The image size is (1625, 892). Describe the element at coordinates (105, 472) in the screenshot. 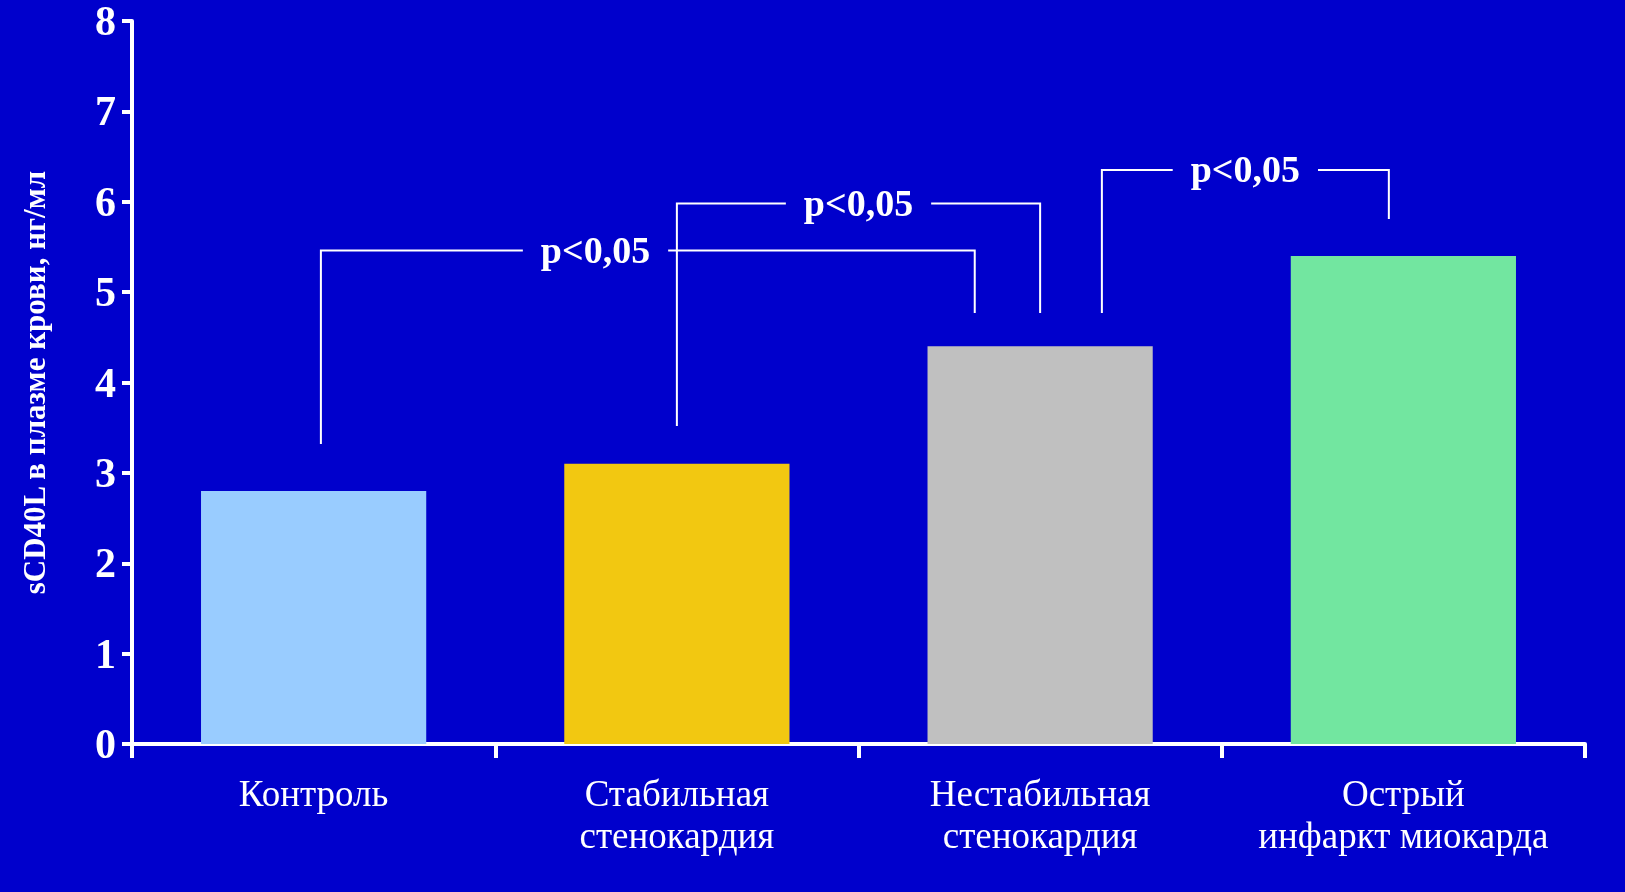

I see `y-tick-label: 3` at that location.